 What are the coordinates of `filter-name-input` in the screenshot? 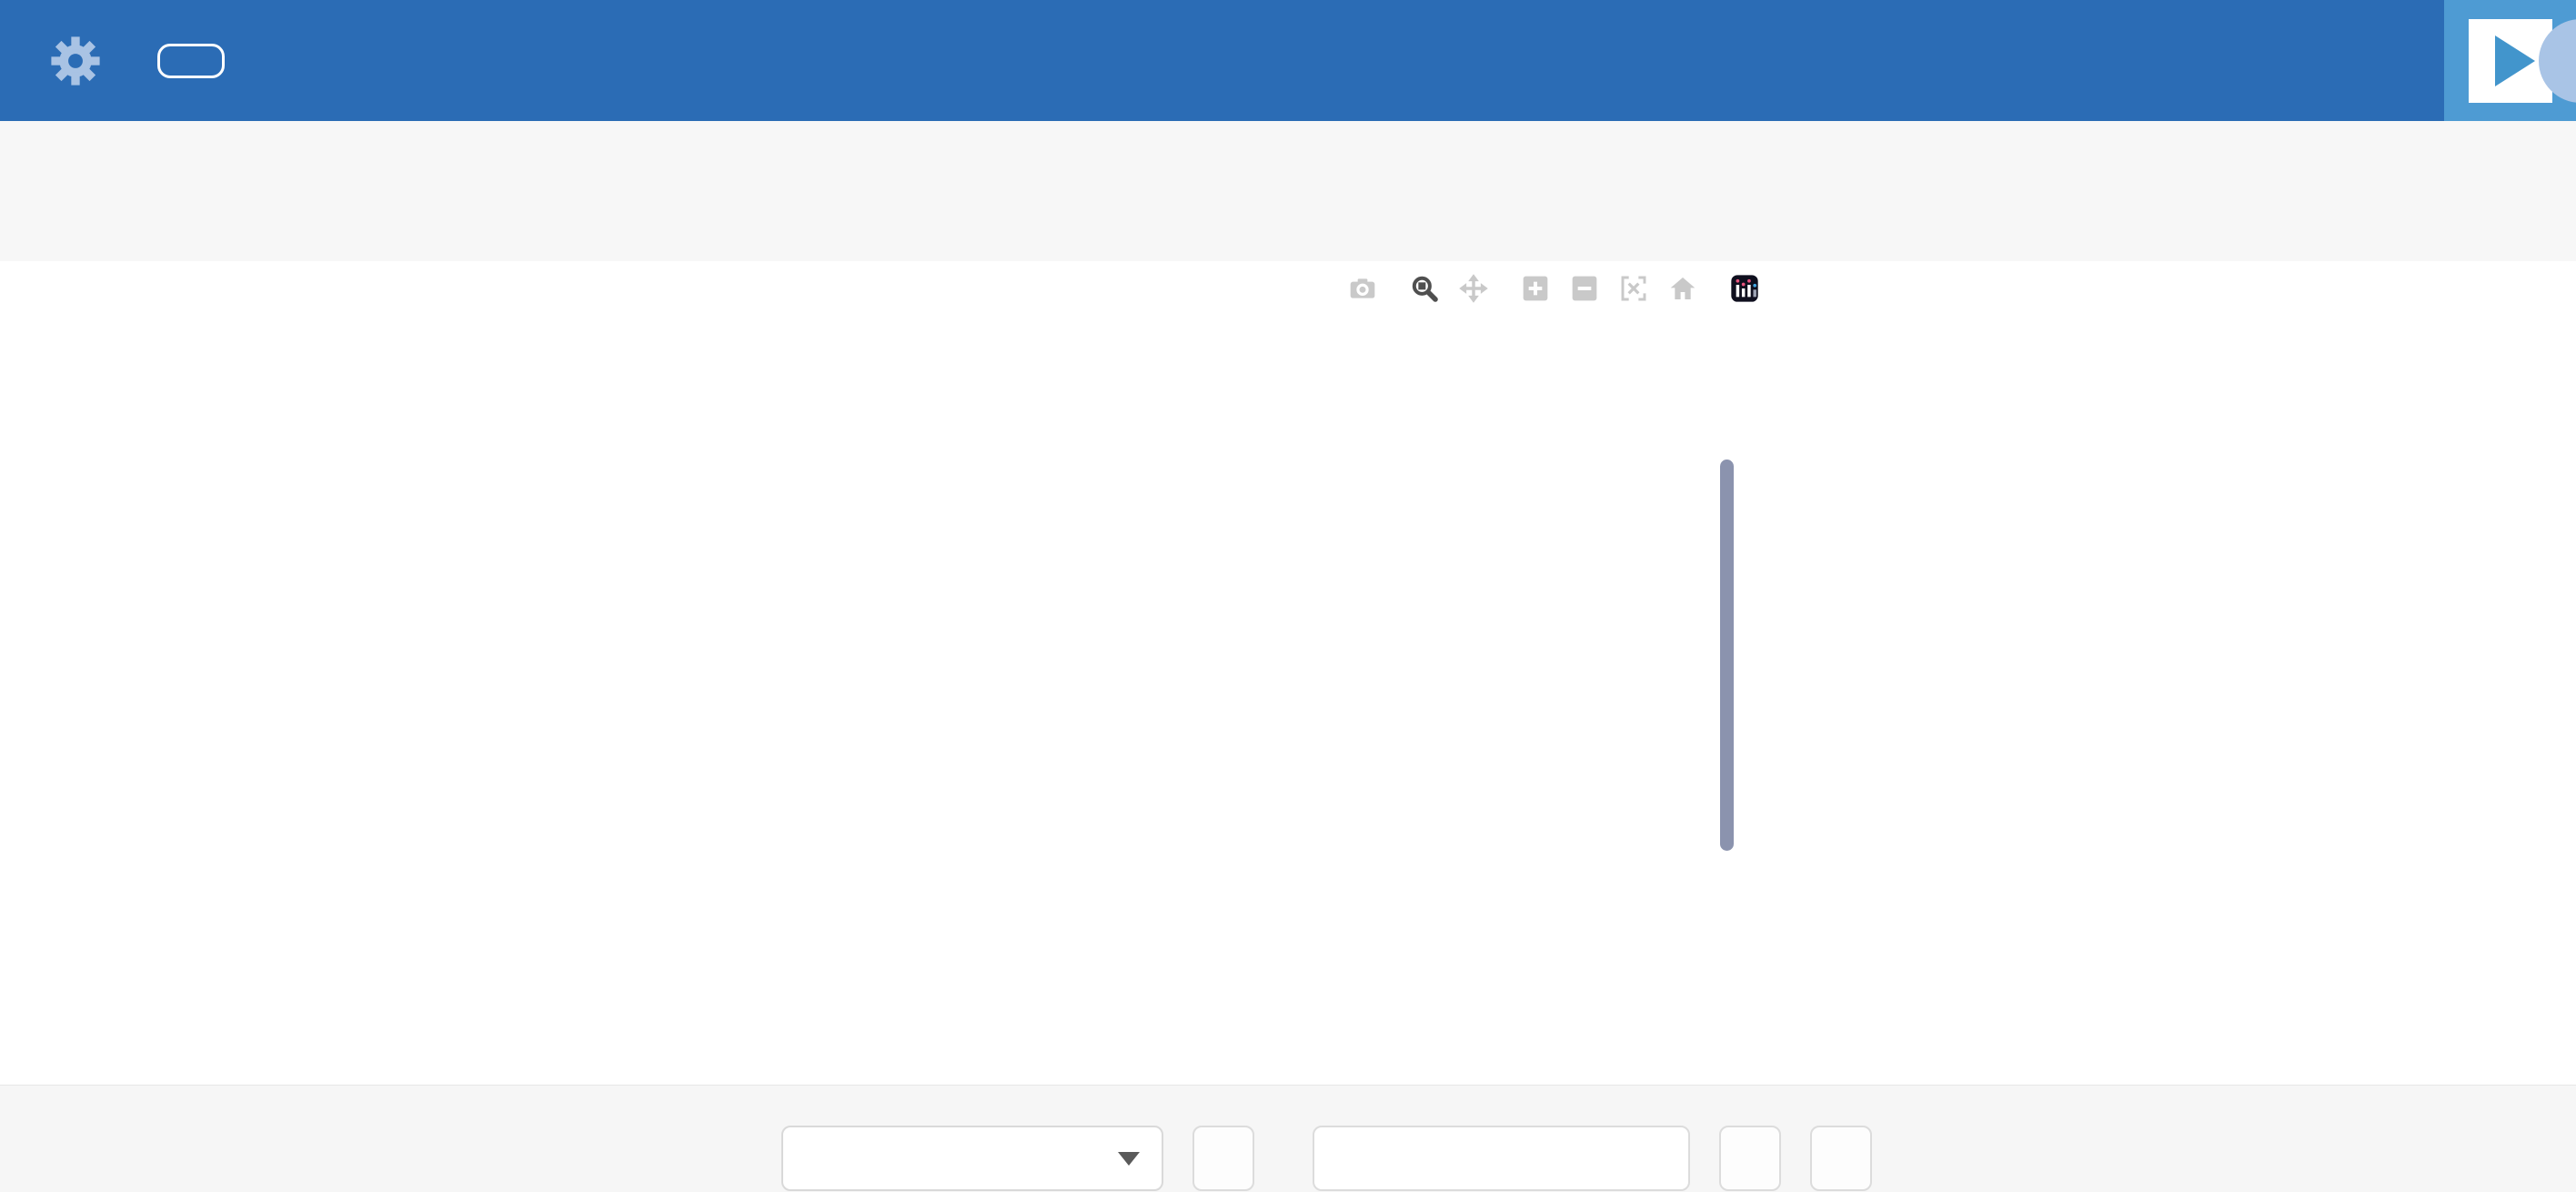 It's located at (1501, 1158).